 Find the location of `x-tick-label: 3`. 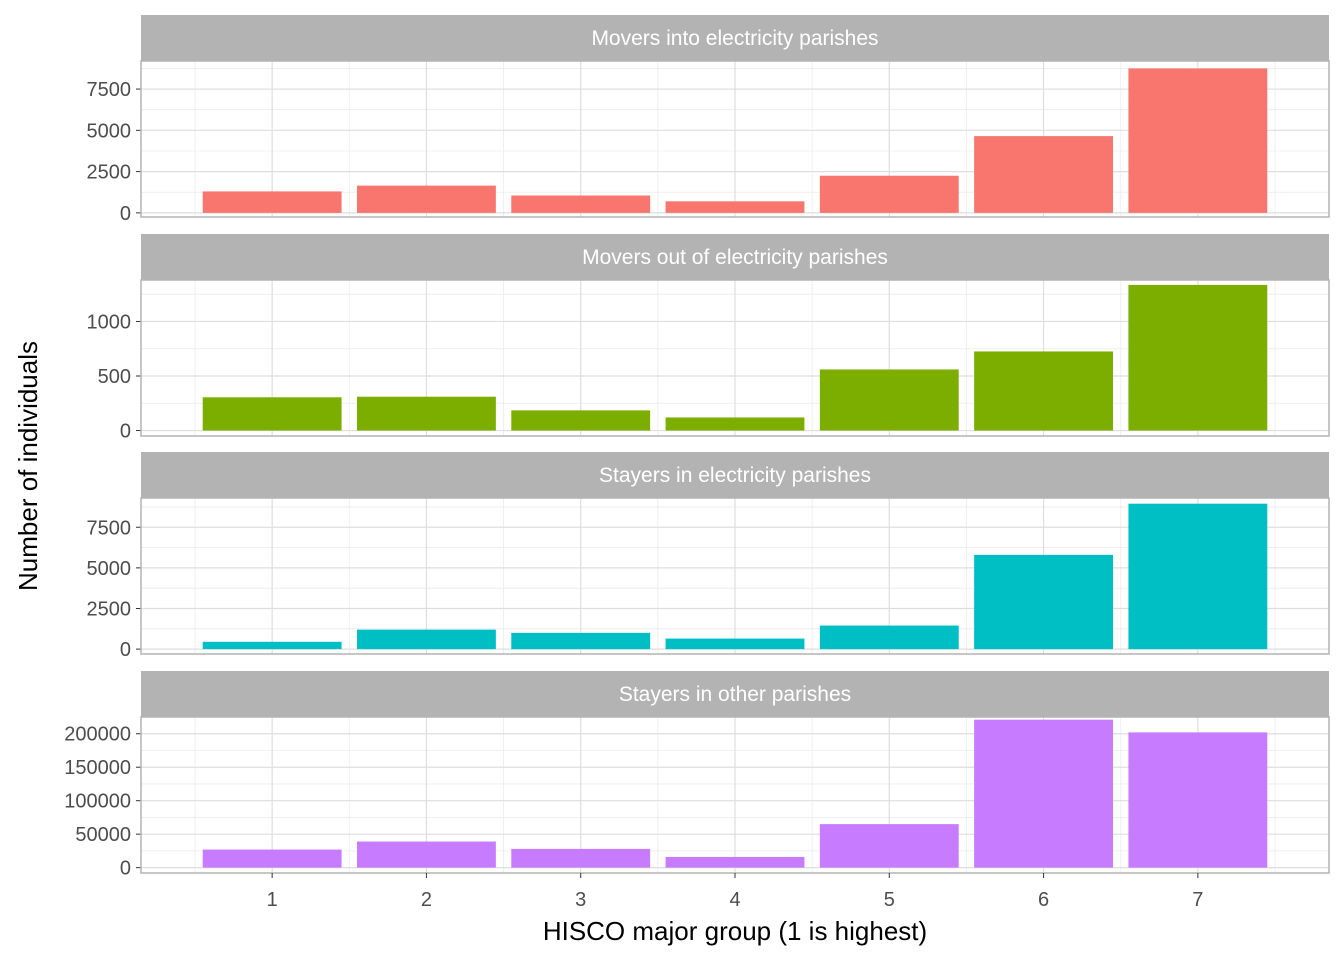

x-tick-label: 3 is located at coordinates (580, 900).